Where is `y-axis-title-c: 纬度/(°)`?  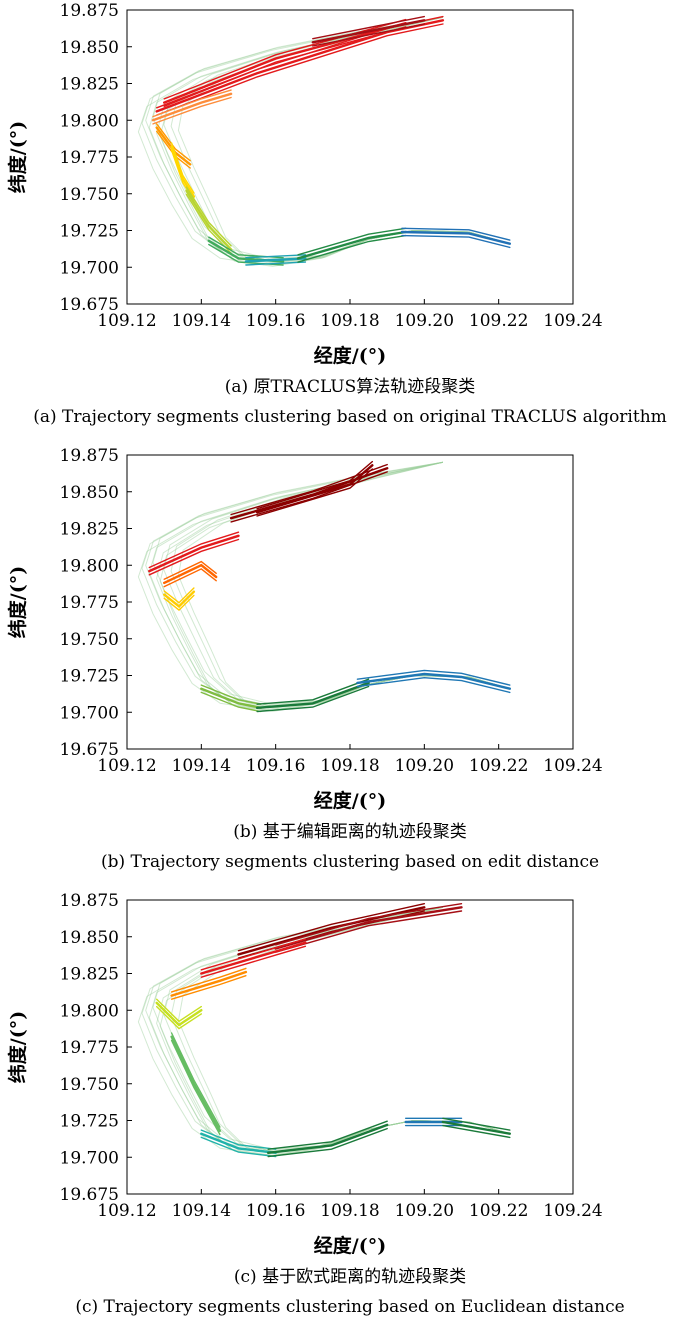
y-axis-title-c: 纬度/(°) is located at coordinates (17, 1047).